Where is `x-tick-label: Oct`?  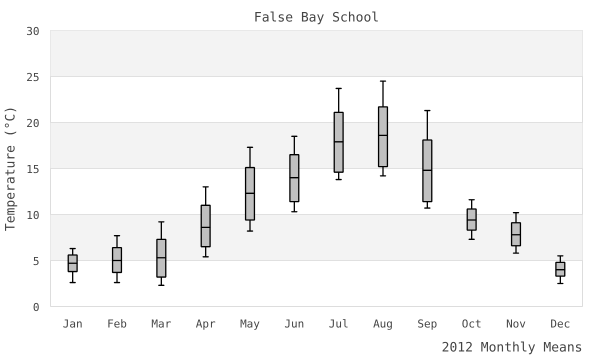
x-tick-label: Oct is located at coordinates (472, 324).